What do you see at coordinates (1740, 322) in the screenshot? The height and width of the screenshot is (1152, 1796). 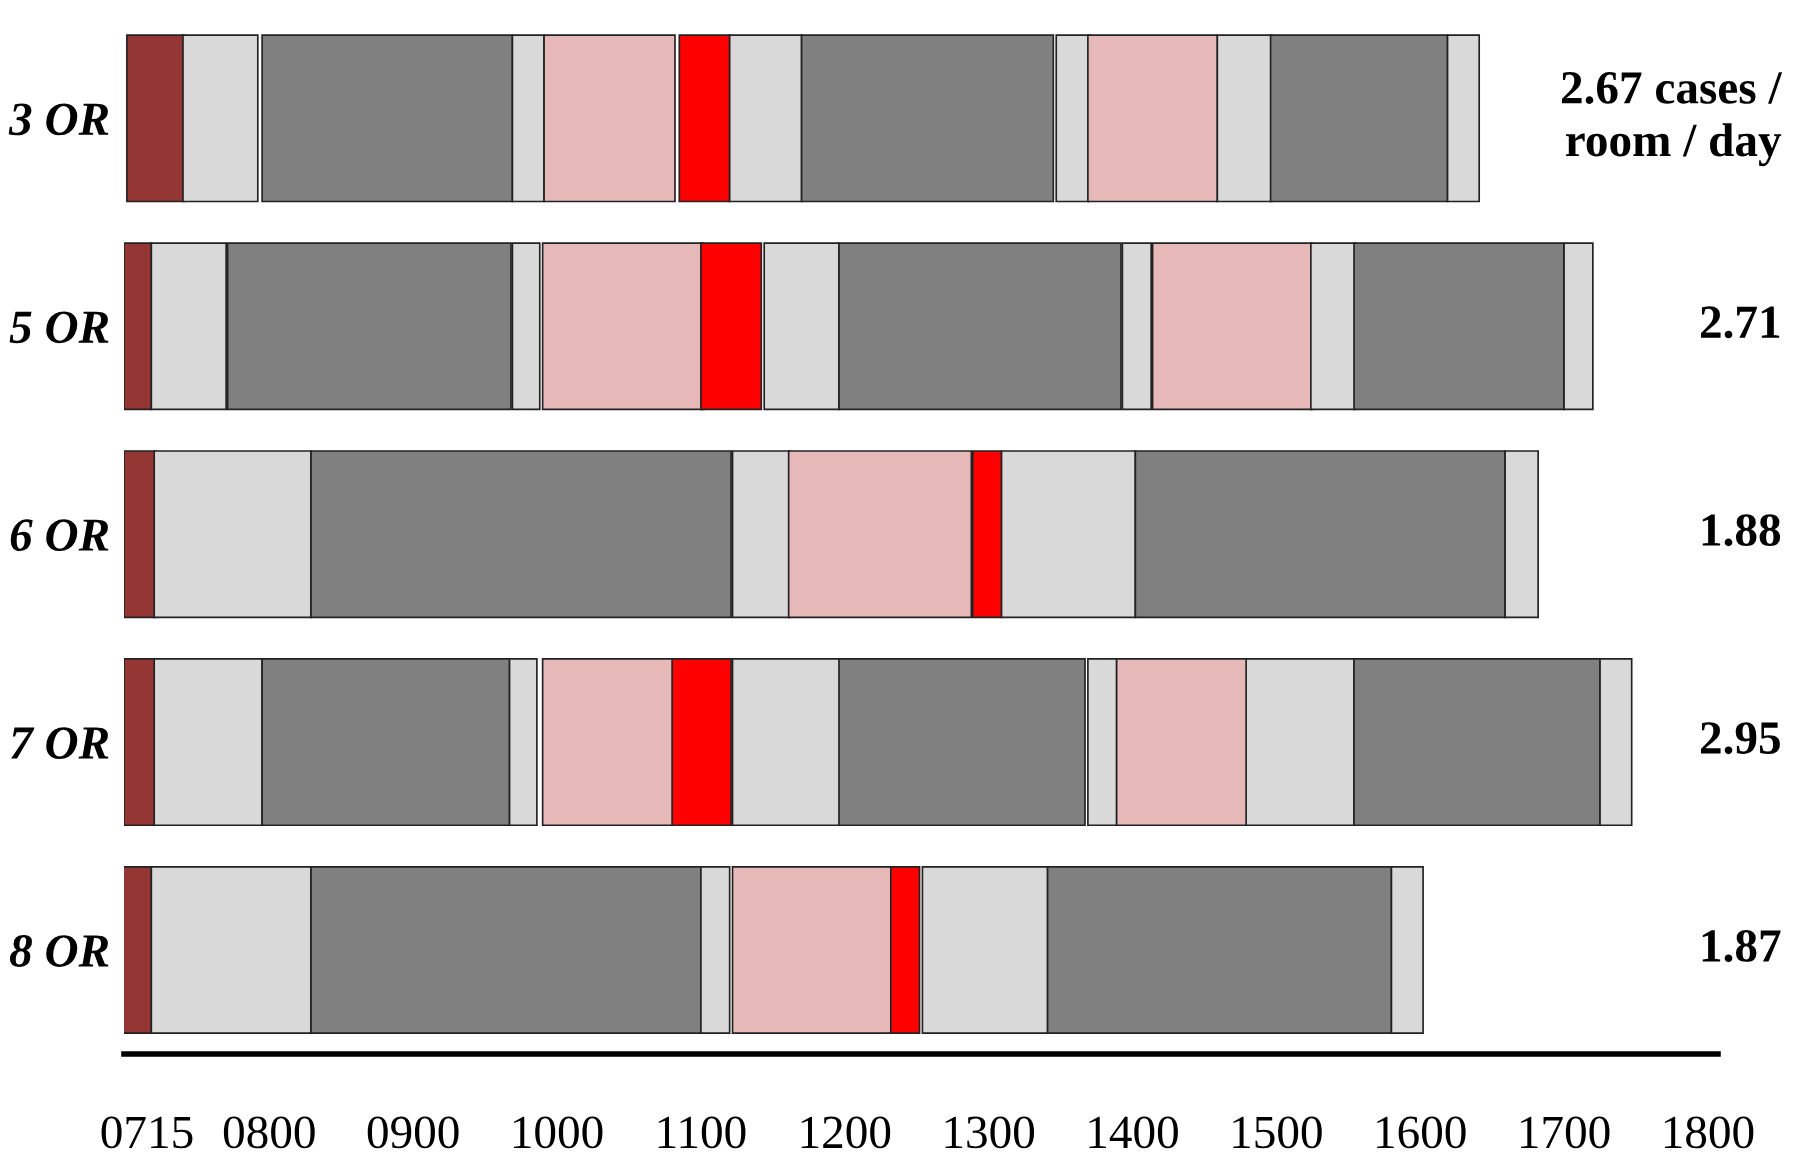 I see `annotation: 2.71` at bounding box center [1740, 322].